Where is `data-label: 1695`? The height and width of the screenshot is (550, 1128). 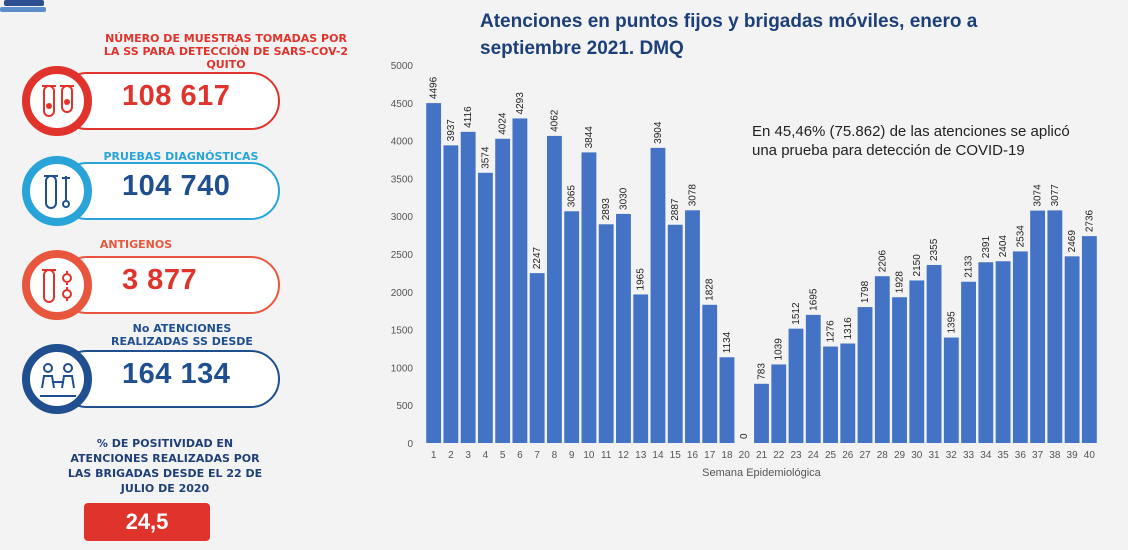
data-label: 1695 is located at coordinates (813, 299).